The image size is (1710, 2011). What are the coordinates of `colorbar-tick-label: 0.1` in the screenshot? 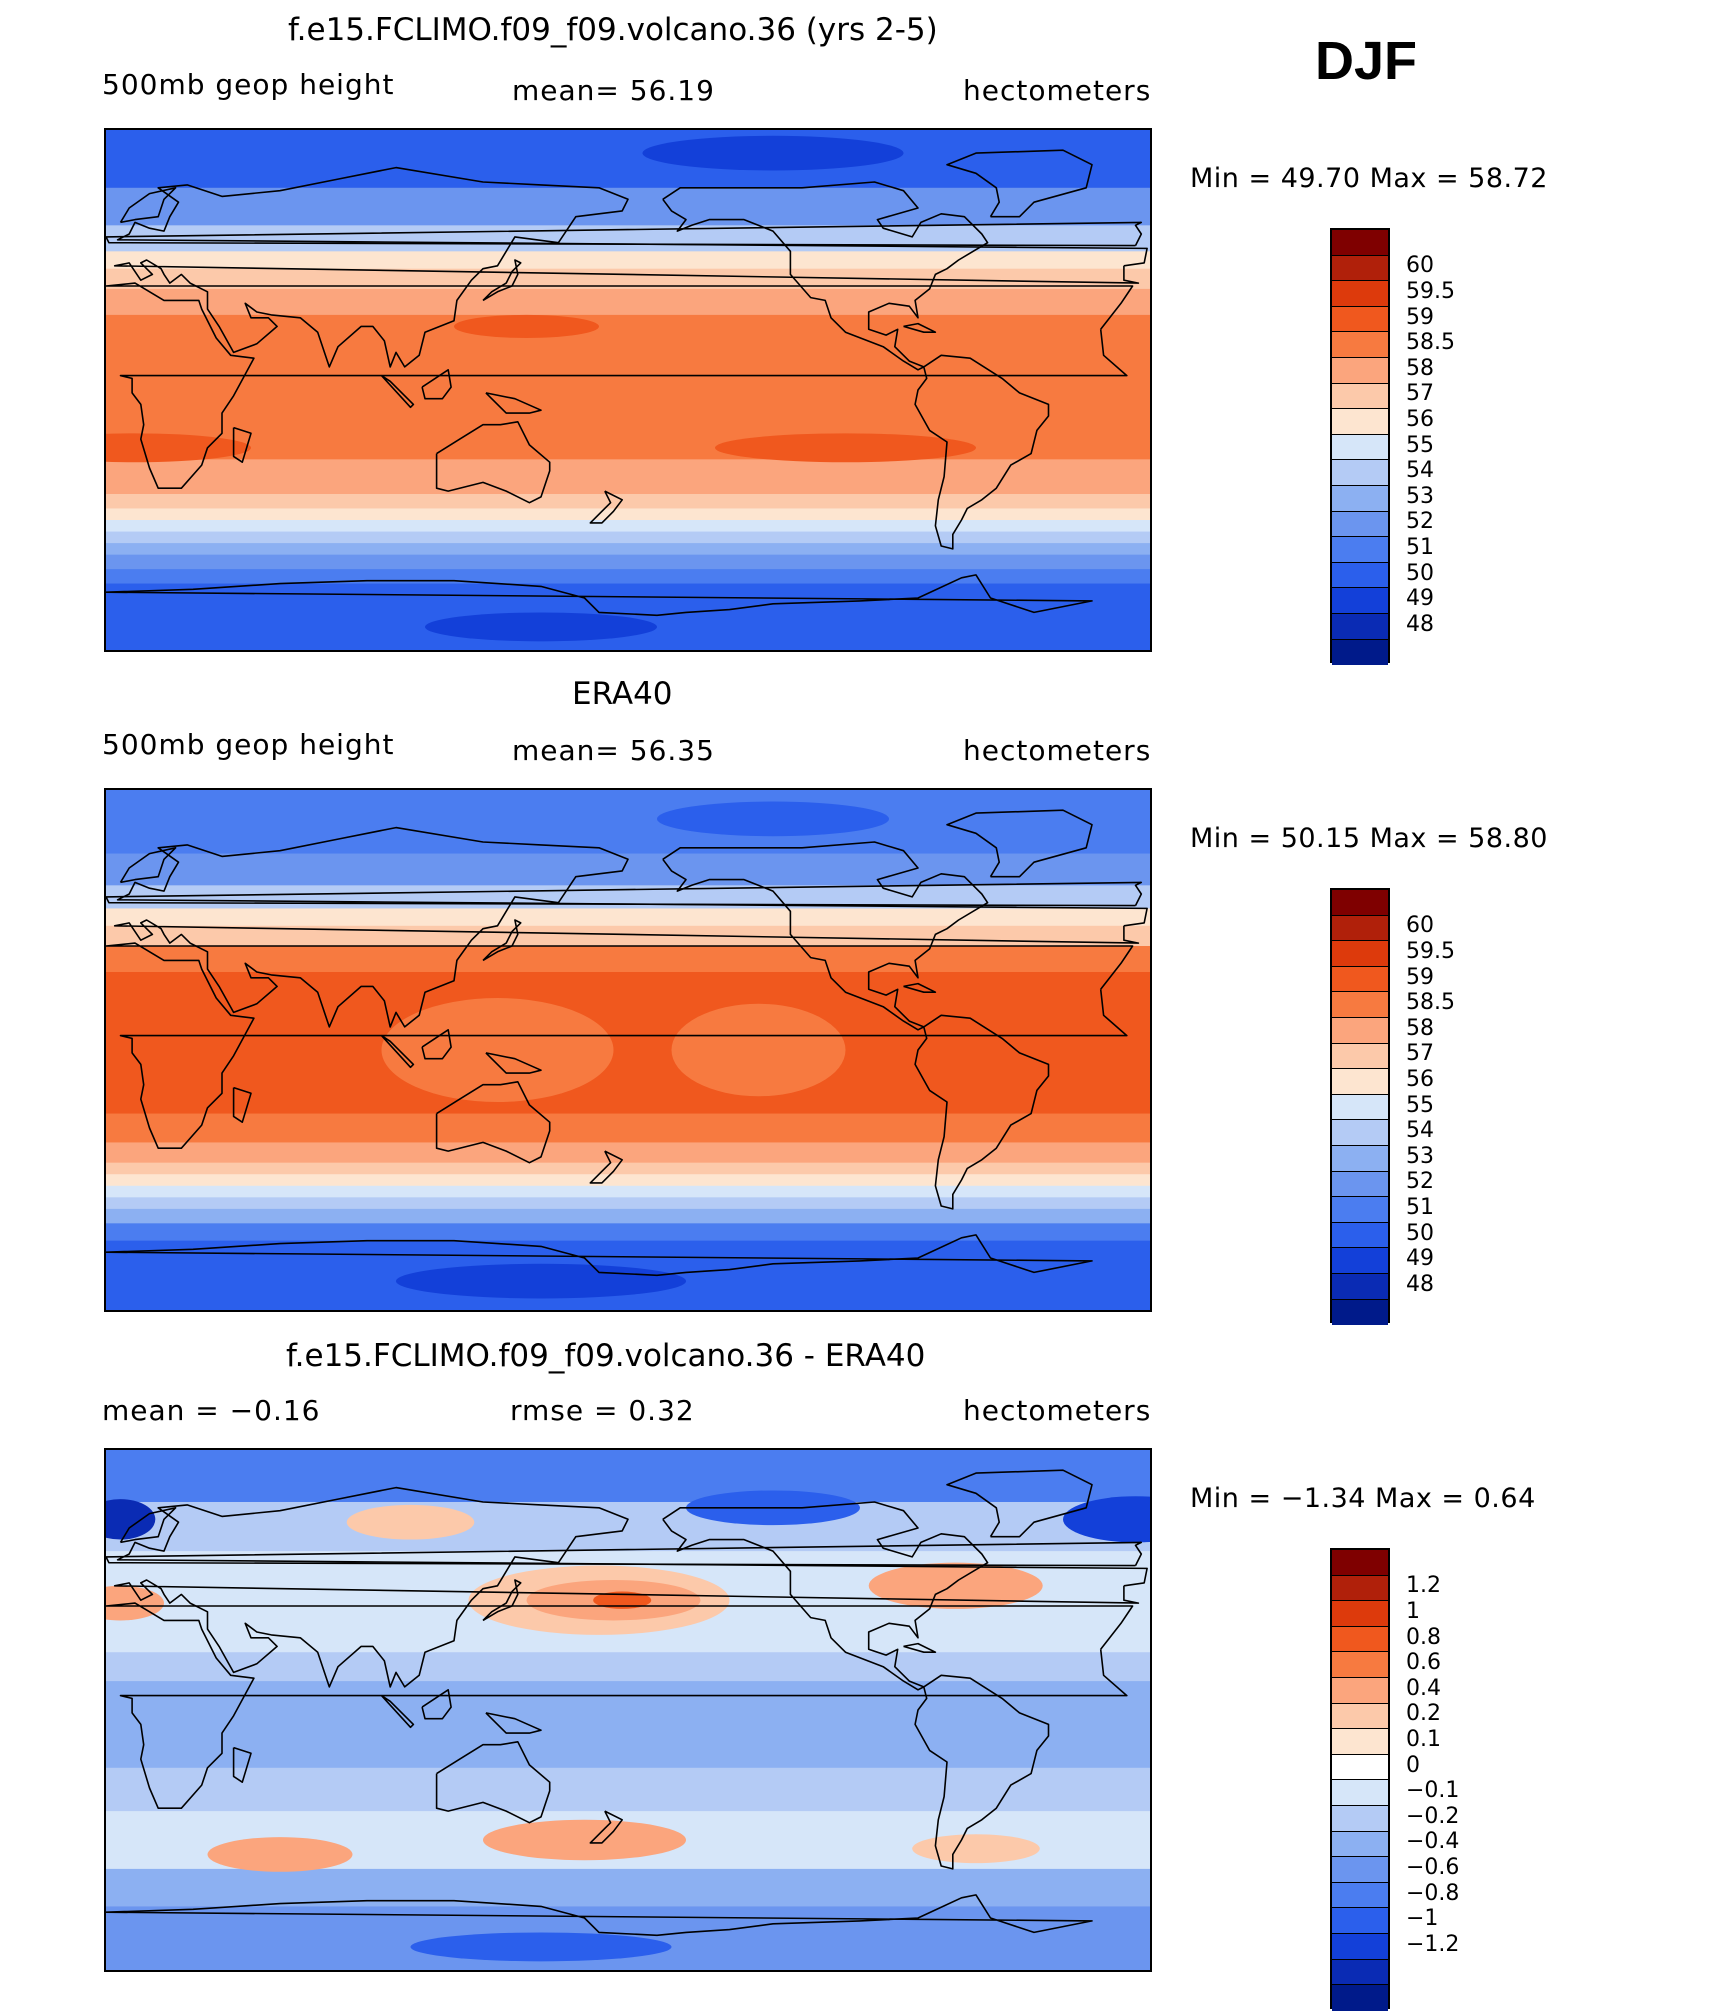 It's located at (1423, 1739).